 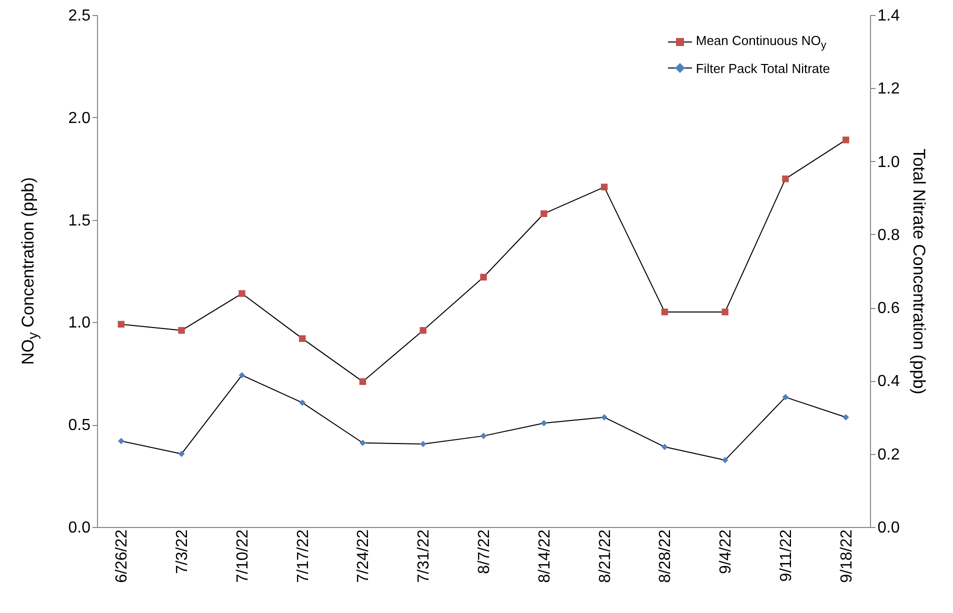 I want to click on x-tick-label: 6/26/22, so click(x=122, y=556).